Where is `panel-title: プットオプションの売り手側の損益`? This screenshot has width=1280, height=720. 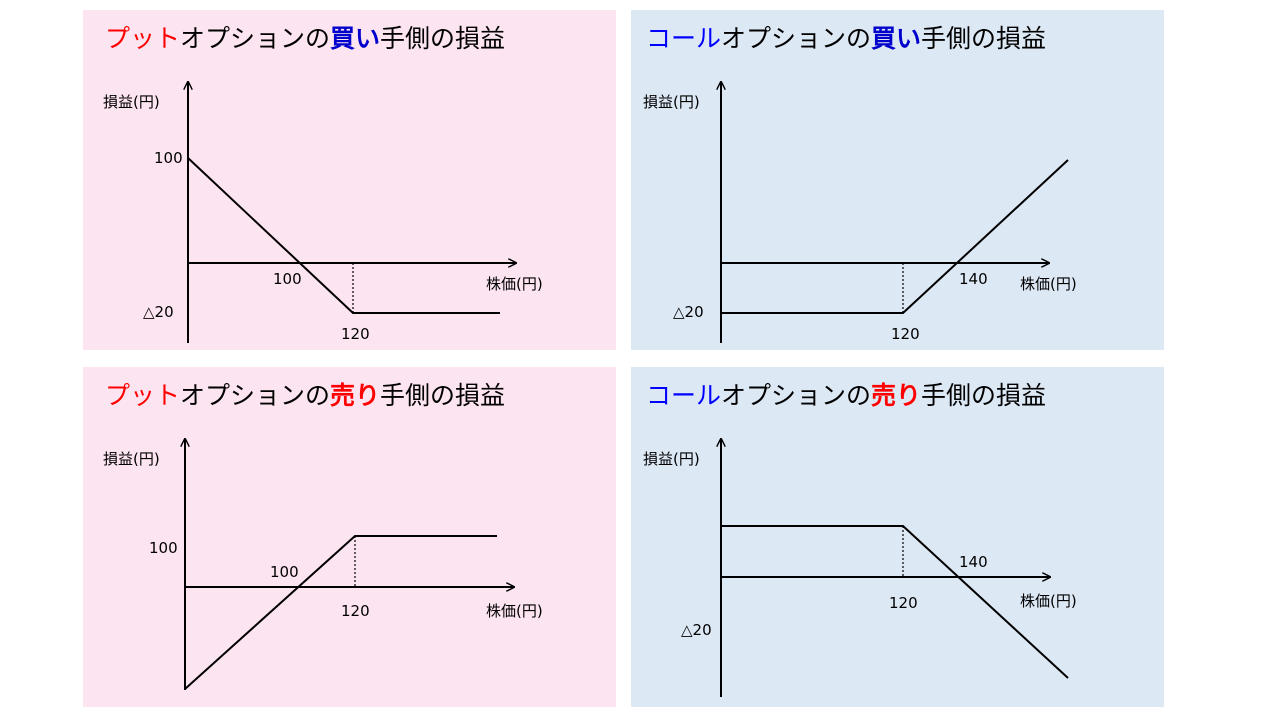 panel-title: プットオプションの売り手側の損益 is located at coordinates (305, 396).